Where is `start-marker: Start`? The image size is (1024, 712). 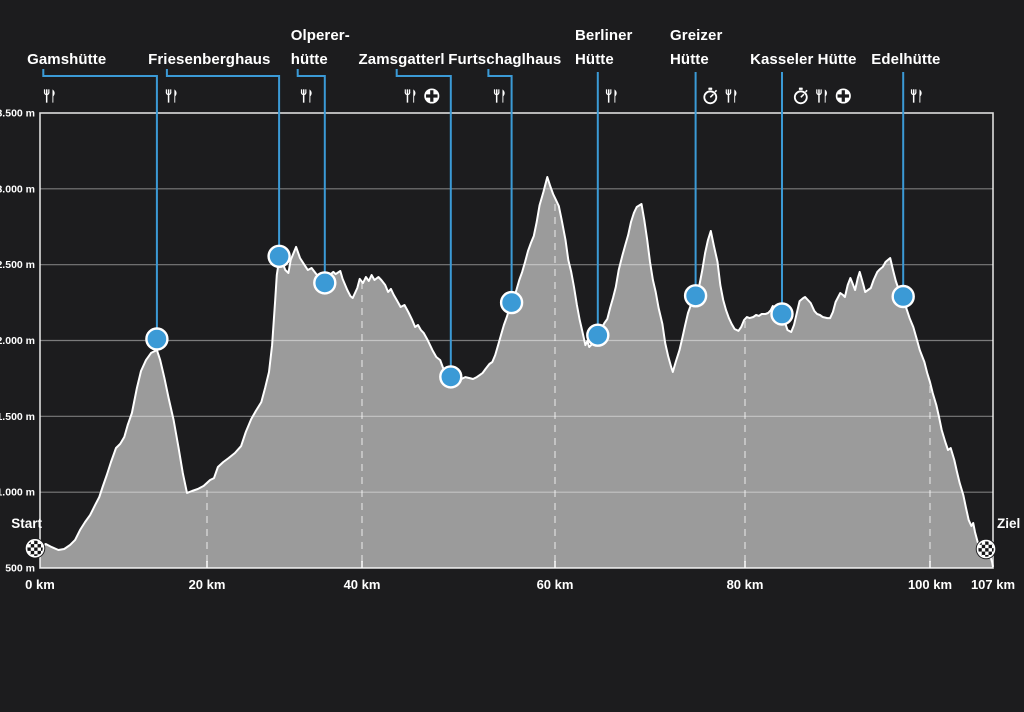 start-marker: Start is located at coordinates (28, 538).